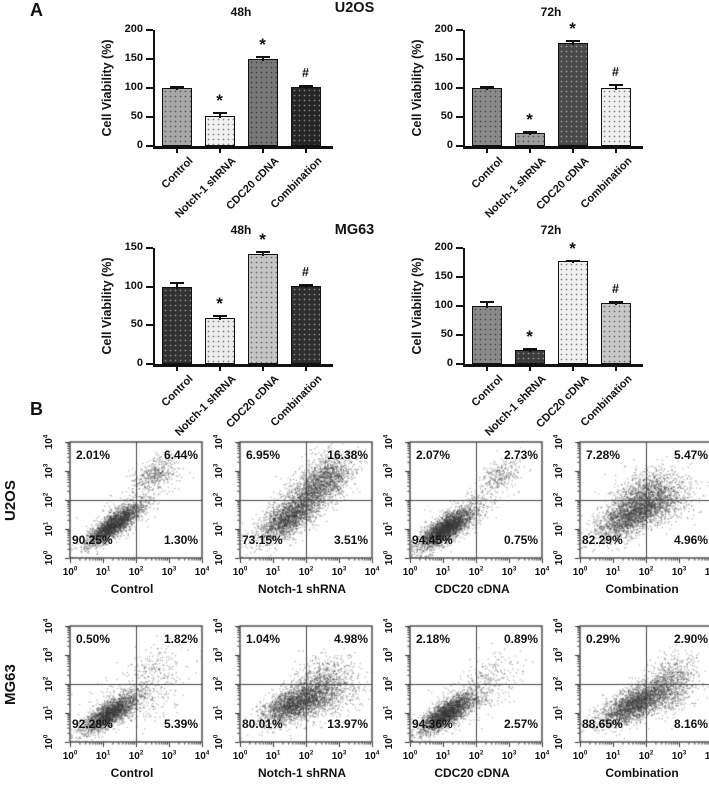  I want to click on flow-plot-area: 1.04% 4.98% 80.01% 13.97% 100 101 102 103 104, so click(293, 684).